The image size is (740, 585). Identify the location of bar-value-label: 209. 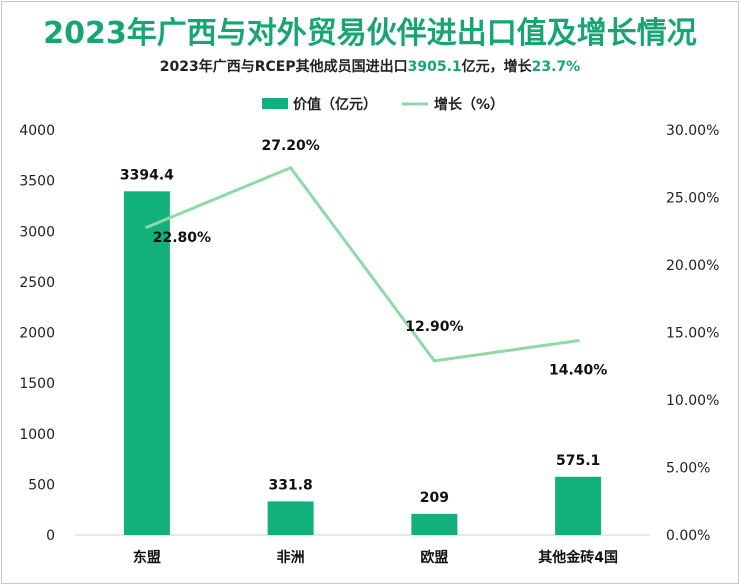
(434, 498).